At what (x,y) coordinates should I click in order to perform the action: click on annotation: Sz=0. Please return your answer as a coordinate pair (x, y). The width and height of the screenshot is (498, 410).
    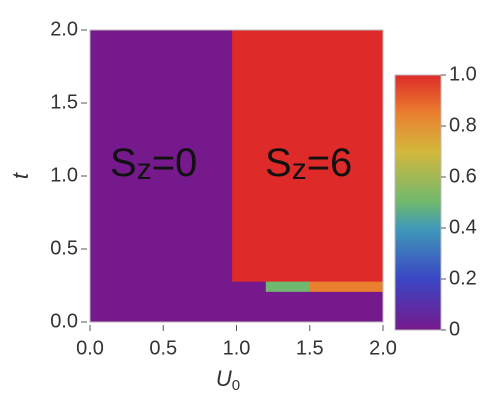
    Looking at the image, I should click on (153, 163).